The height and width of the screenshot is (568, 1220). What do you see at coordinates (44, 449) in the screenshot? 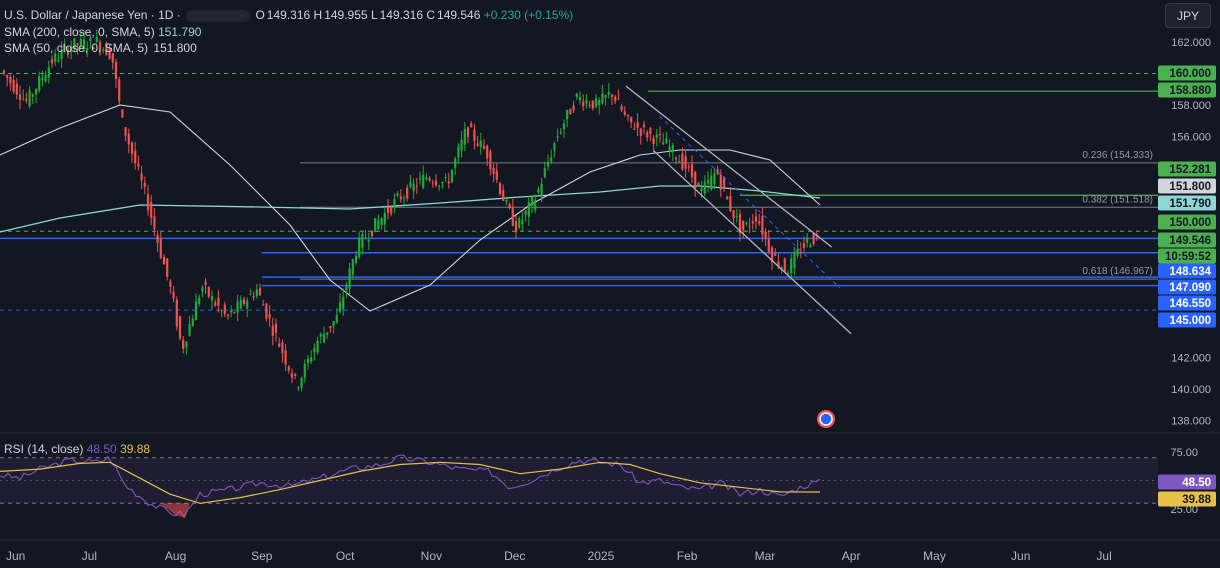
I see `rsi-label: RSI (14, close)` at bounding box center [44, 449].